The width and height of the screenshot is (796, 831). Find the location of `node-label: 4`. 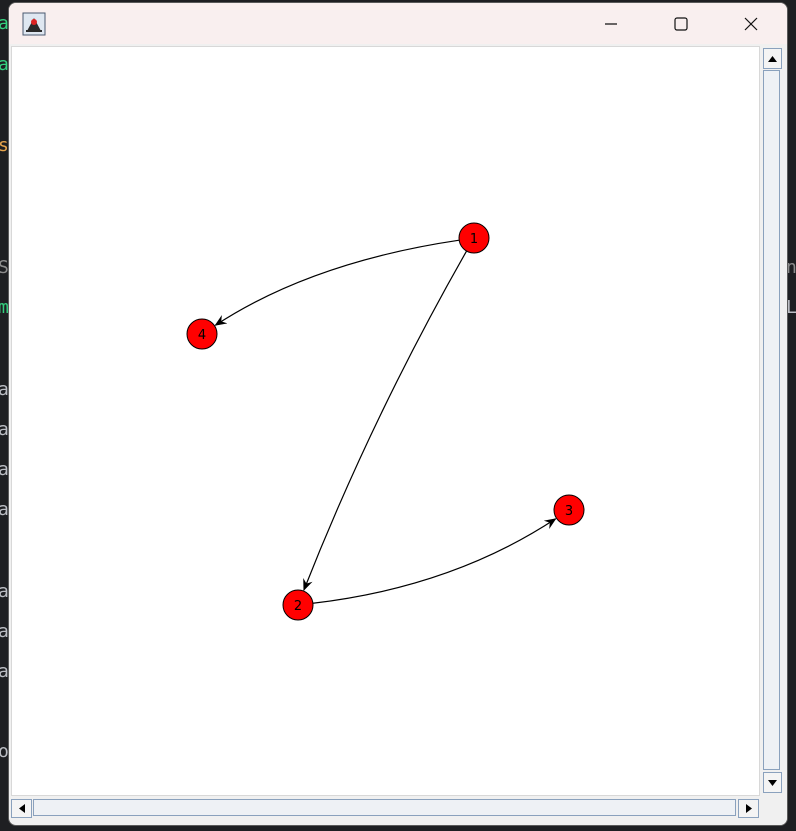

node-label: 4 is located at coordinates (202, 335).